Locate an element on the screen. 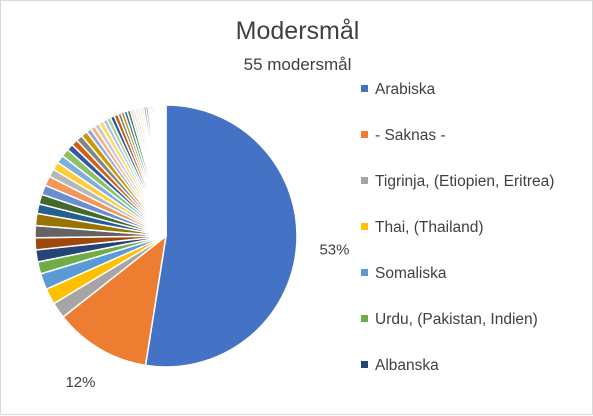 The image size is (593, 416). legend-label: Arabiska is located at coordinates (405, 89).